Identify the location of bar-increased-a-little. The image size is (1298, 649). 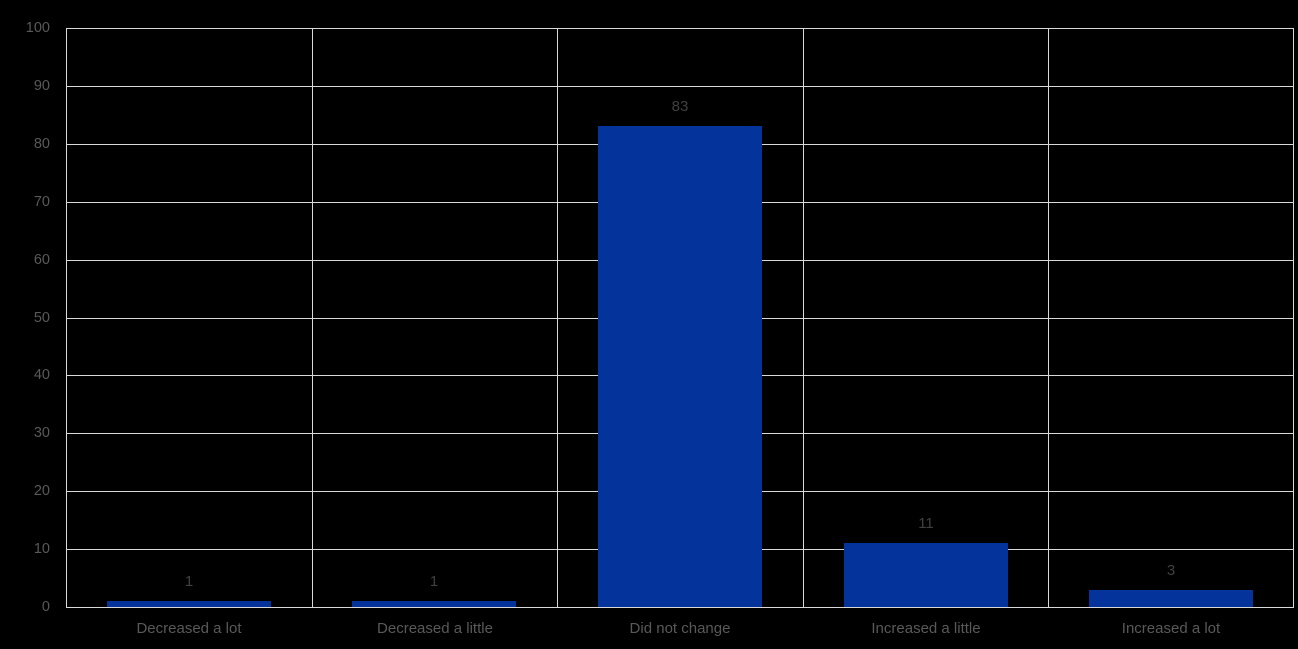
(926, 575).